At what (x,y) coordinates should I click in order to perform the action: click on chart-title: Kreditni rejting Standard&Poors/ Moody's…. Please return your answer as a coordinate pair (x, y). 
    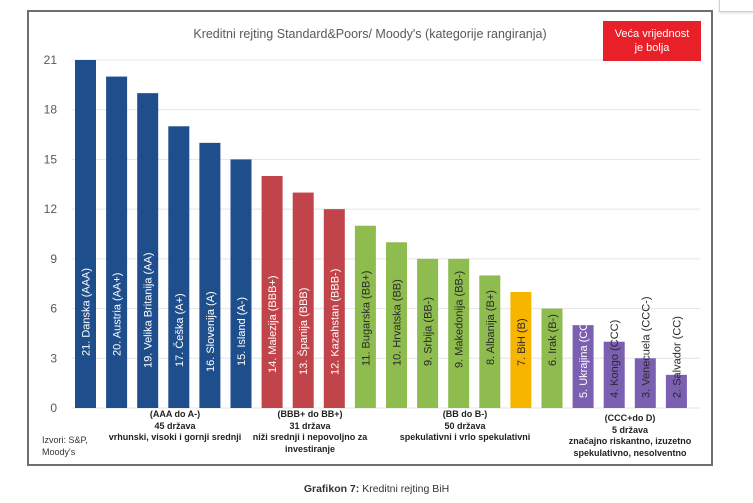
    Looking at the image, I should click on (370, 34).